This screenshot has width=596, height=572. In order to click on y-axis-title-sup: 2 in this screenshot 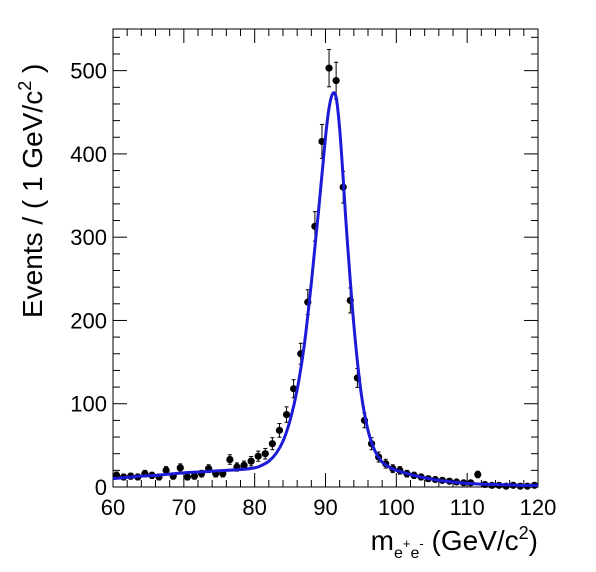, I will do `click(25, 86)`.